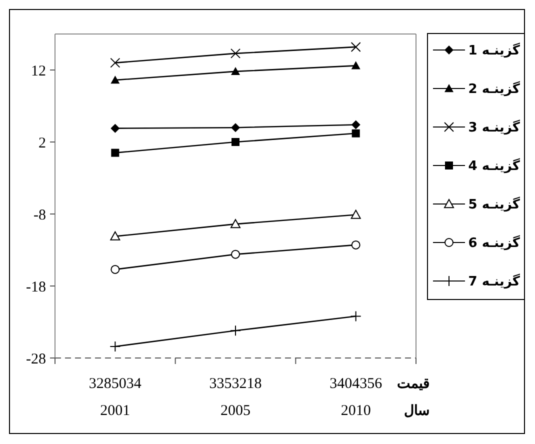 The height and width of the screenshot is (444, 535). What do you see at coordinates (413, 396) in the screenshot?
I see `x-axis-title: قیمت سال` at bounding box center [413, 396].